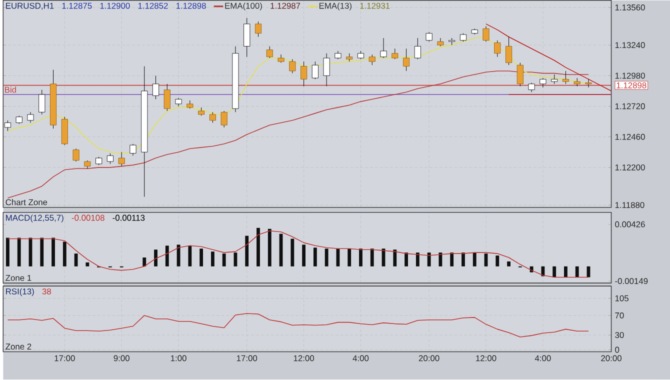 The height and width of the screenshot is (380, 670). I want to click on chart-title: RSI(13), so click(20, 292).